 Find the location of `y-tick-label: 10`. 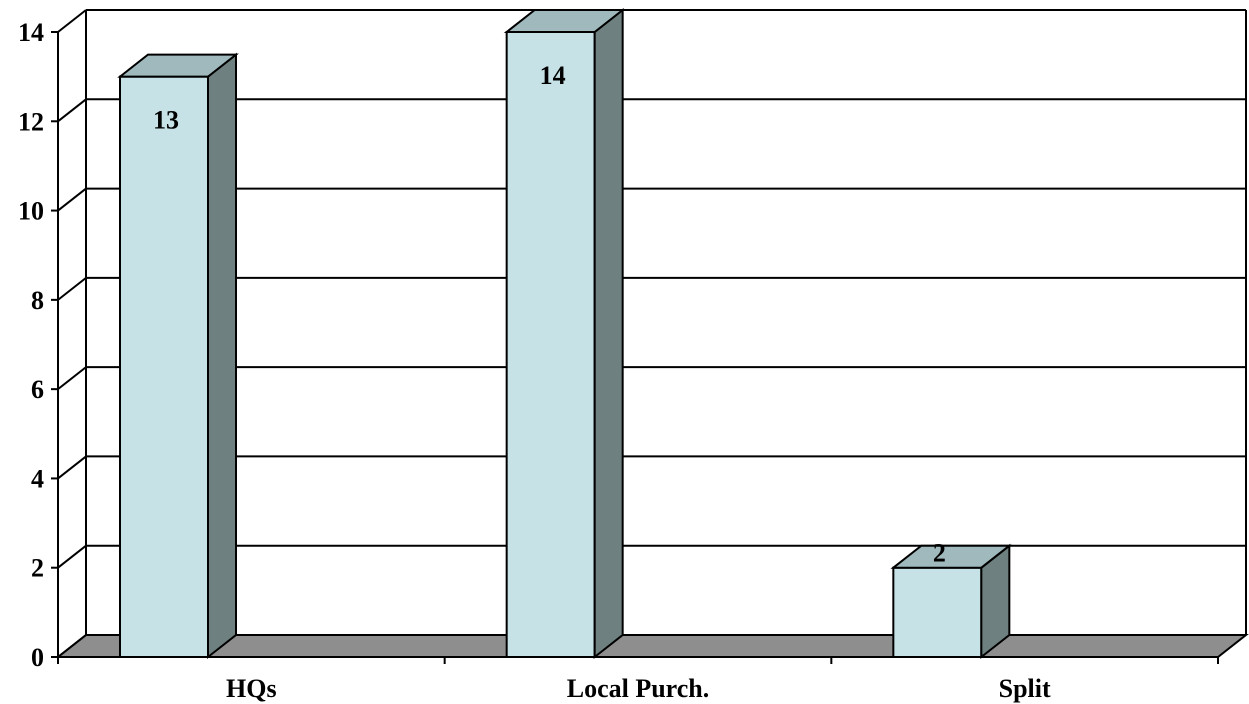

y-tick-label: 10 is located at coordinates (31, 211).